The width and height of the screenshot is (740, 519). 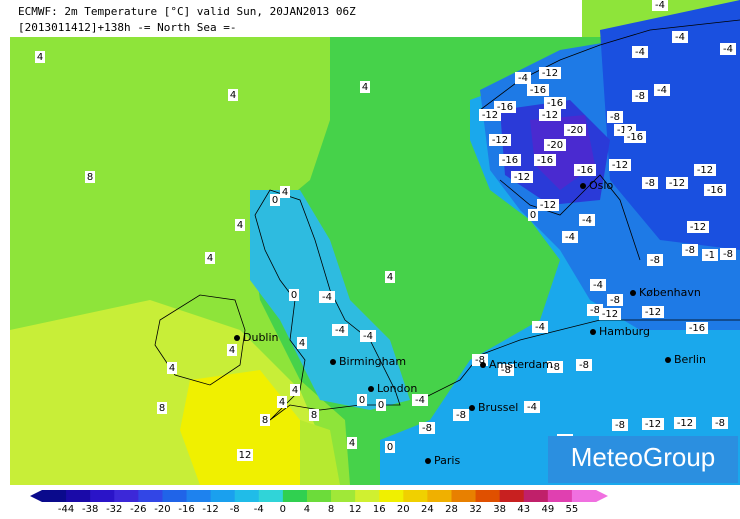 What do you see at coordinates (283, 509) in the screenshot?
I see `colorbar-label: 0` at bounding box center [283, 509].